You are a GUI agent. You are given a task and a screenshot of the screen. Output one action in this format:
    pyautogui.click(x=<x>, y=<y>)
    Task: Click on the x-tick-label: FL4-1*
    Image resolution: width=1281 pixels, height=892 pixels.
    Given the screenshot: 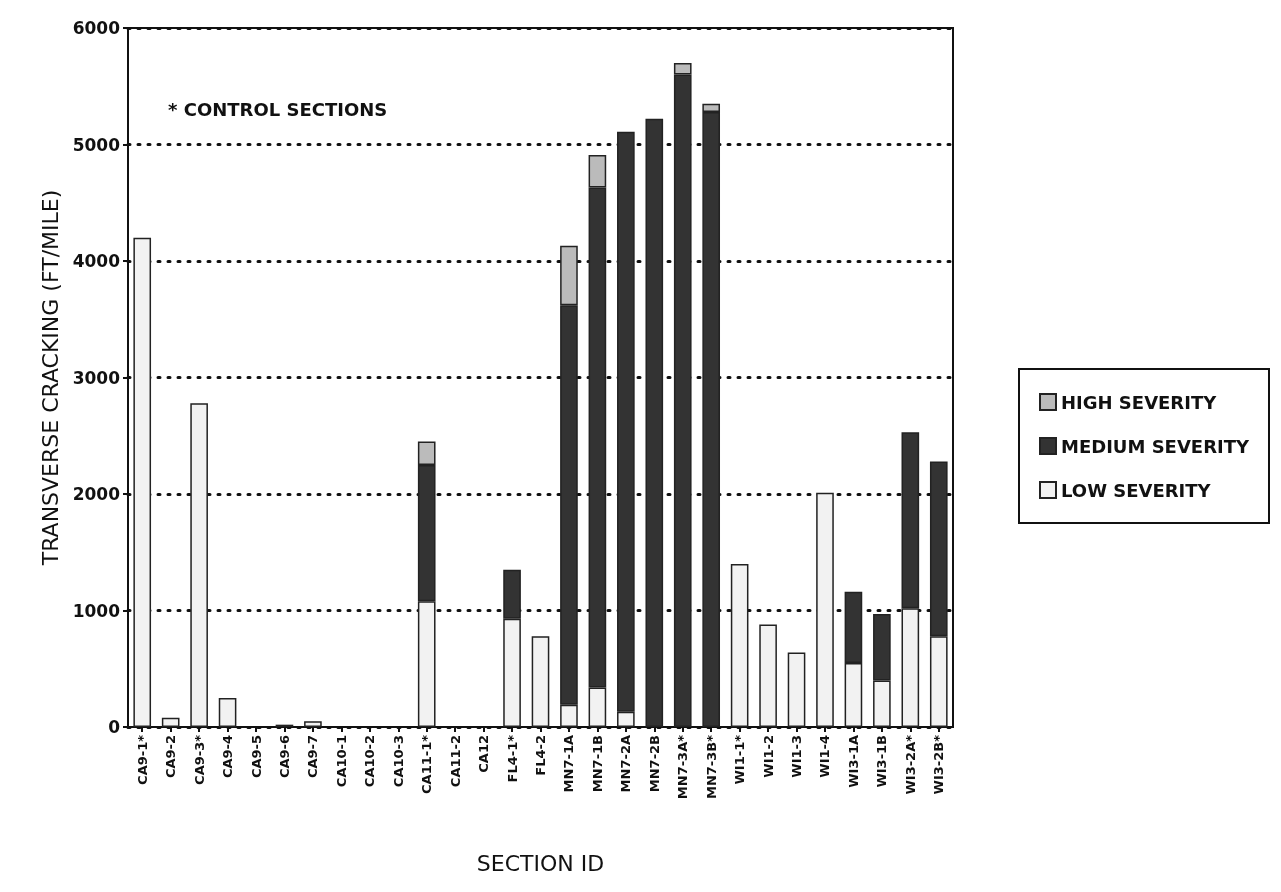 What is the action you would take?
    pyautogui.click(x=512, y=758)
    